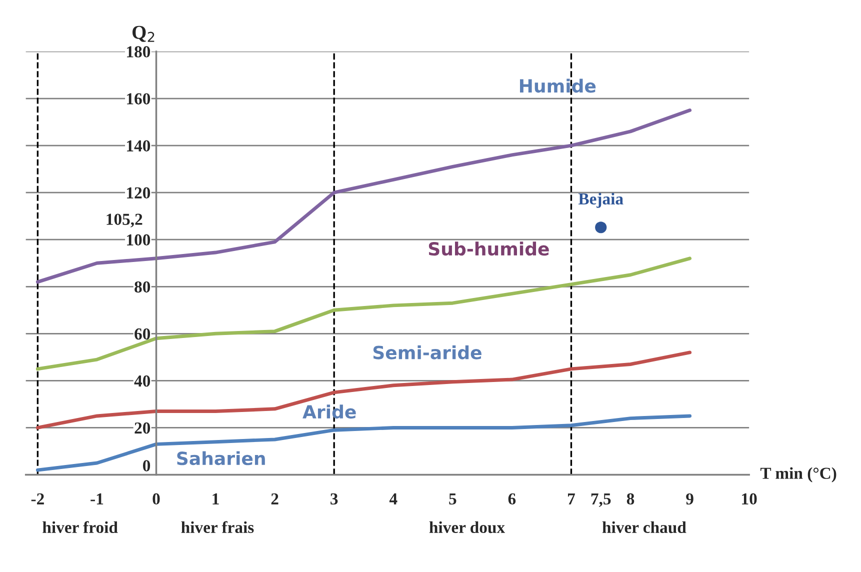 The width and height of the screenshot is (861, 572). What do you see at coordinates (393, 498) in the screenshot?
I see `x-tick-label: 4` at bounding box center [393, 498].